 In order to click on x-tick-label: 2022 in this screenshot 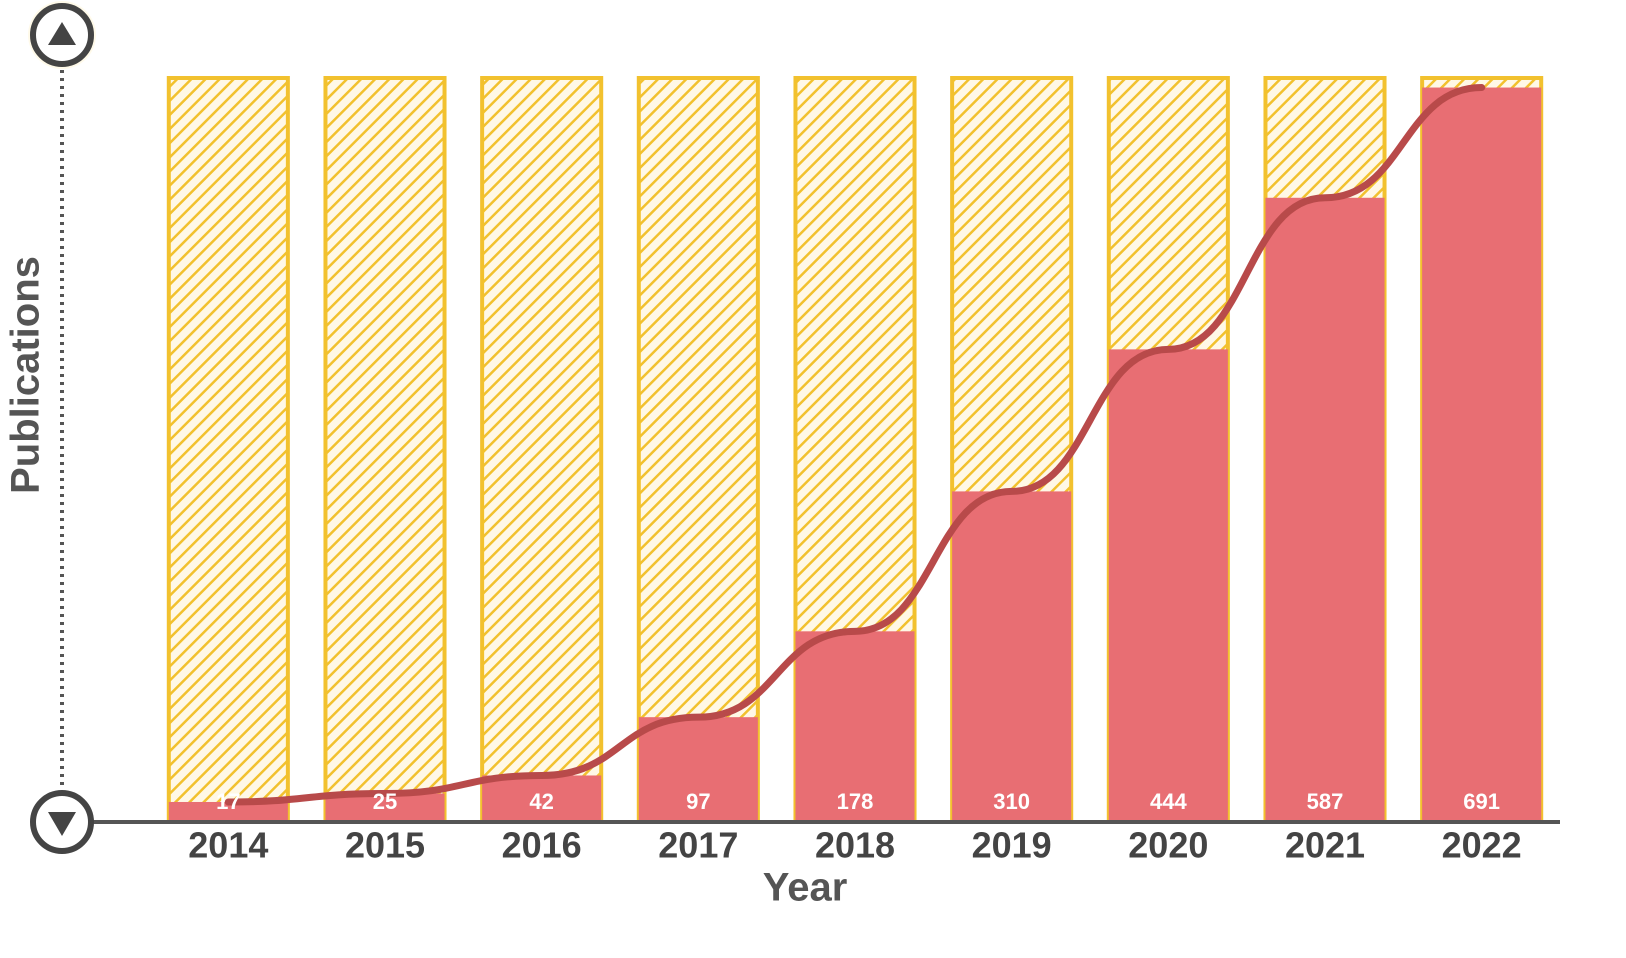, I will do `click(1482, 845)`.